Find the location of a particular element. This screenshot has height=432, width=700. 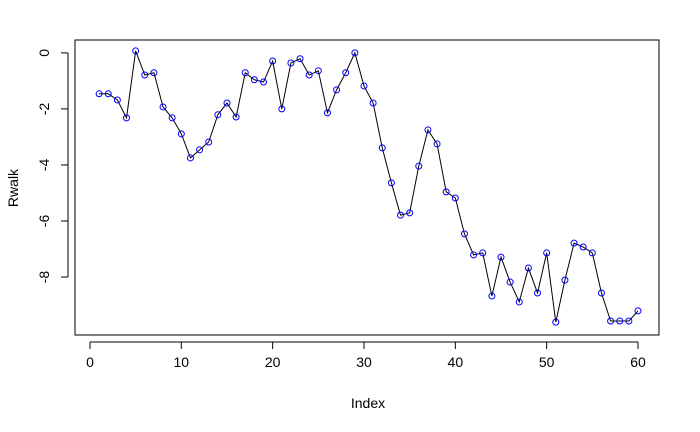

x-tick-label: 20 is located at coordinates (273, 362).